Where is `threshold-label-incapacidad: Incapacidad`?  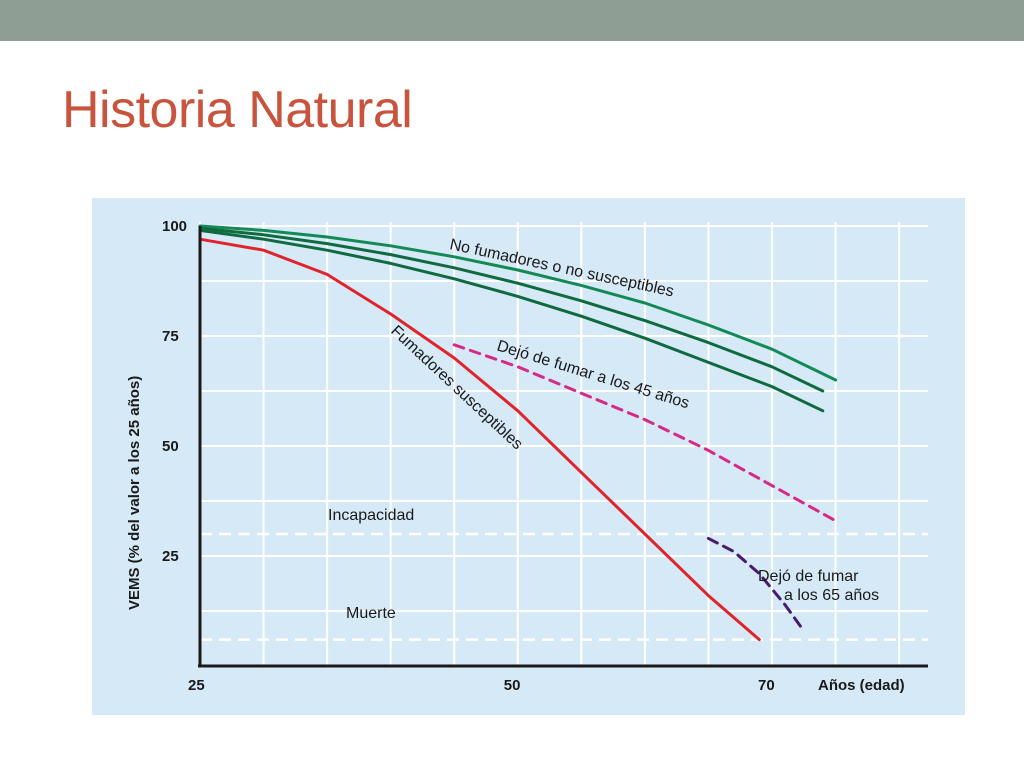
threshold-label-incapacidad: Incapacidad is located at coordinates (371, 515).